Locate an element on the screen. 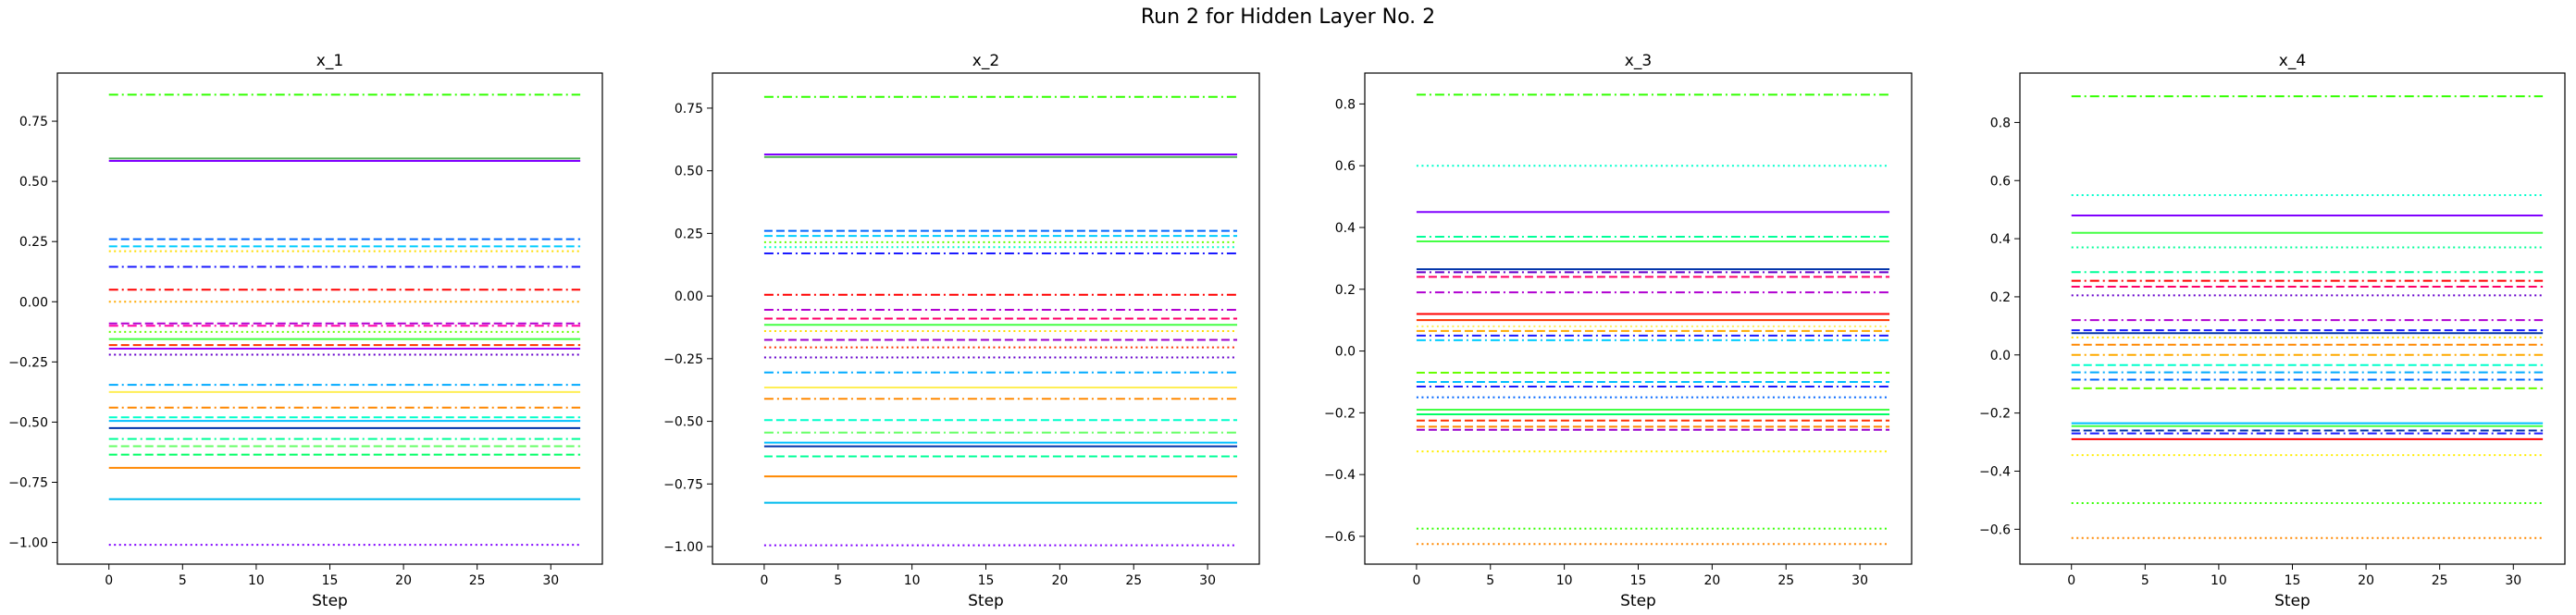  figure-title: Run 2 for Hidden Layer No. 2 is located at coordinates (1288, 17).